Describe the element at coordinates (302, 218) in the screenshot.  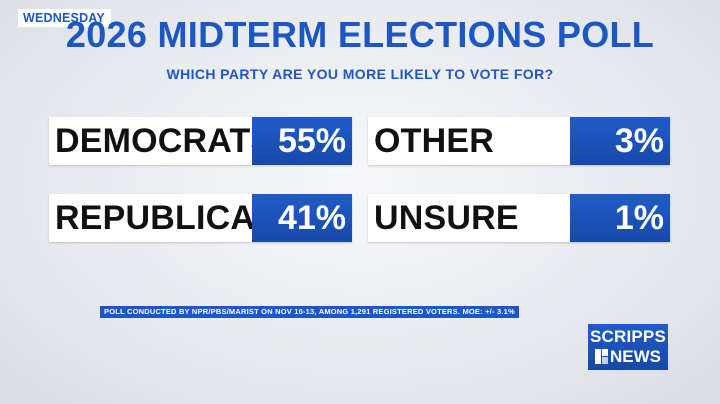
I see `party-percentage: 41%` at that location.